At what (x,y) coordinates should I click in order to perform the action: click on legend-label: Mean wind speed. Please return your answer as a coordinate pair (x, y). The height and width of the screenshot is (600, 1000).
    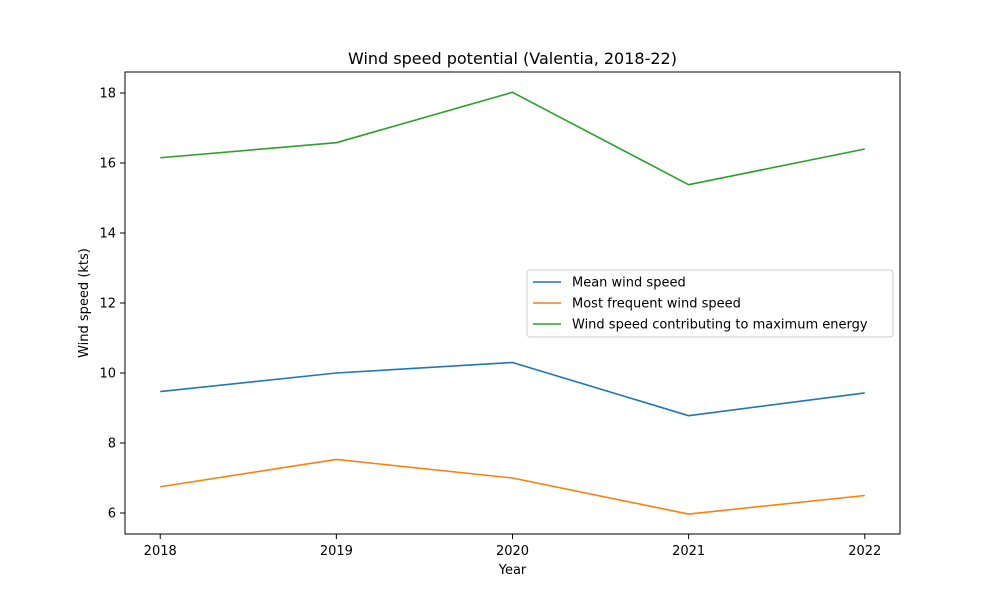
    Looking at the image, I should click on (629, 283).